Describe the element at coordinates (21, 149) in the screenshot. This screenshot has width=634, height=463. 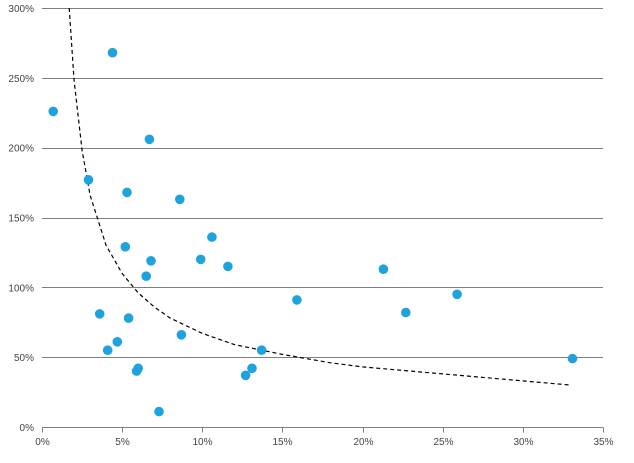
I see `y-tick-label-4: 200%` at that location.